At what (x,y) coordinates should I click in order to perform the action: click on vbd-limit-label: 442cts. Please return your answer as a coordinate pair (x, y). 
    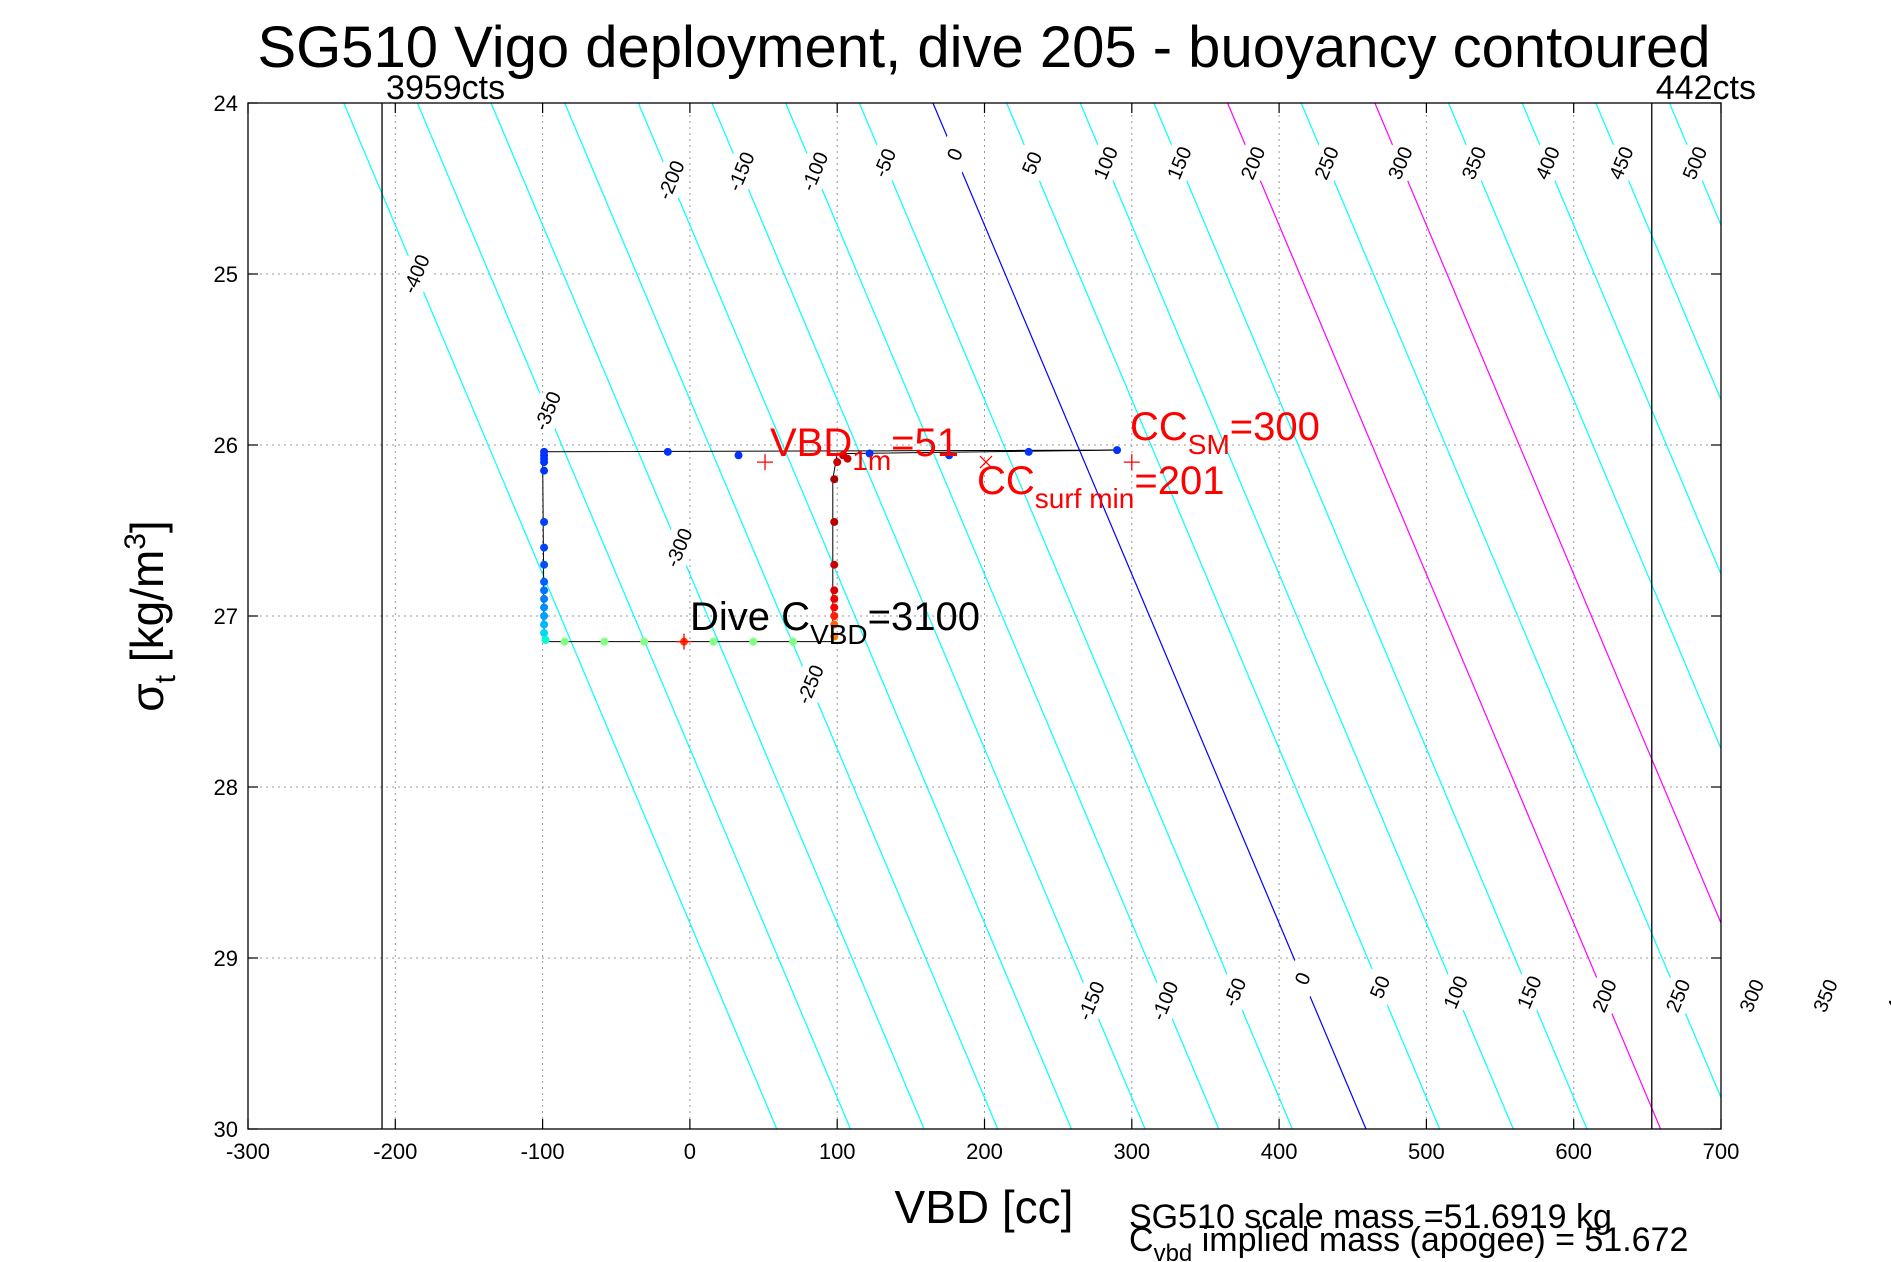
    Looking at the image, I should click on (1706, 88).